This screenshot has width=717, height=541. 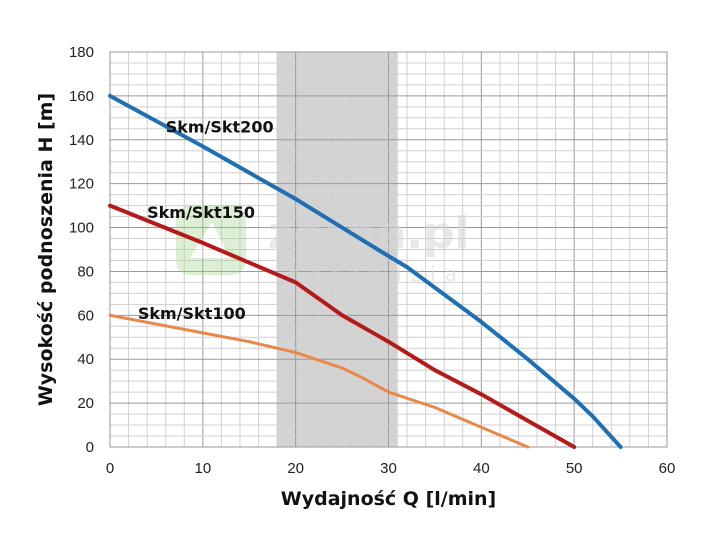 I want to click on y-tick-label: 120, so click(x=81, y=184).